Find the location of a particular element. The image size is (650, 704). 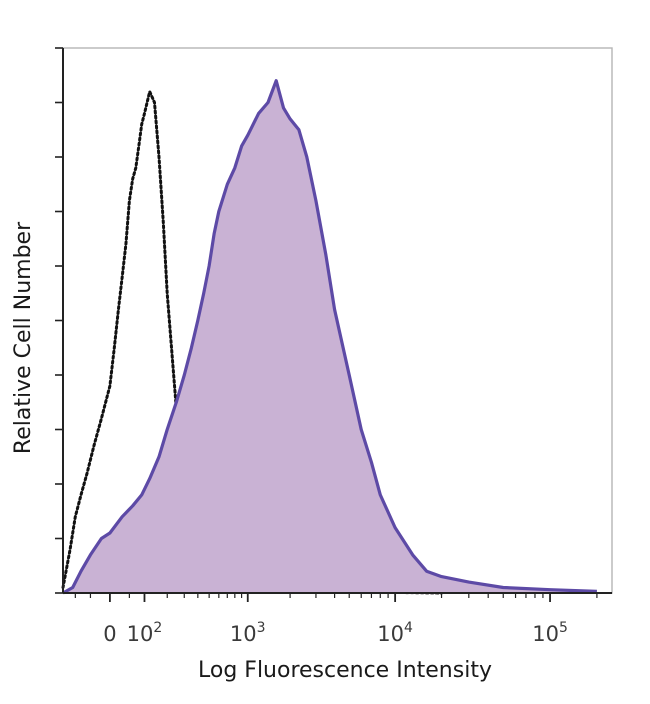

x-tick-label-base: 0 is located at coordinates (109, 634).